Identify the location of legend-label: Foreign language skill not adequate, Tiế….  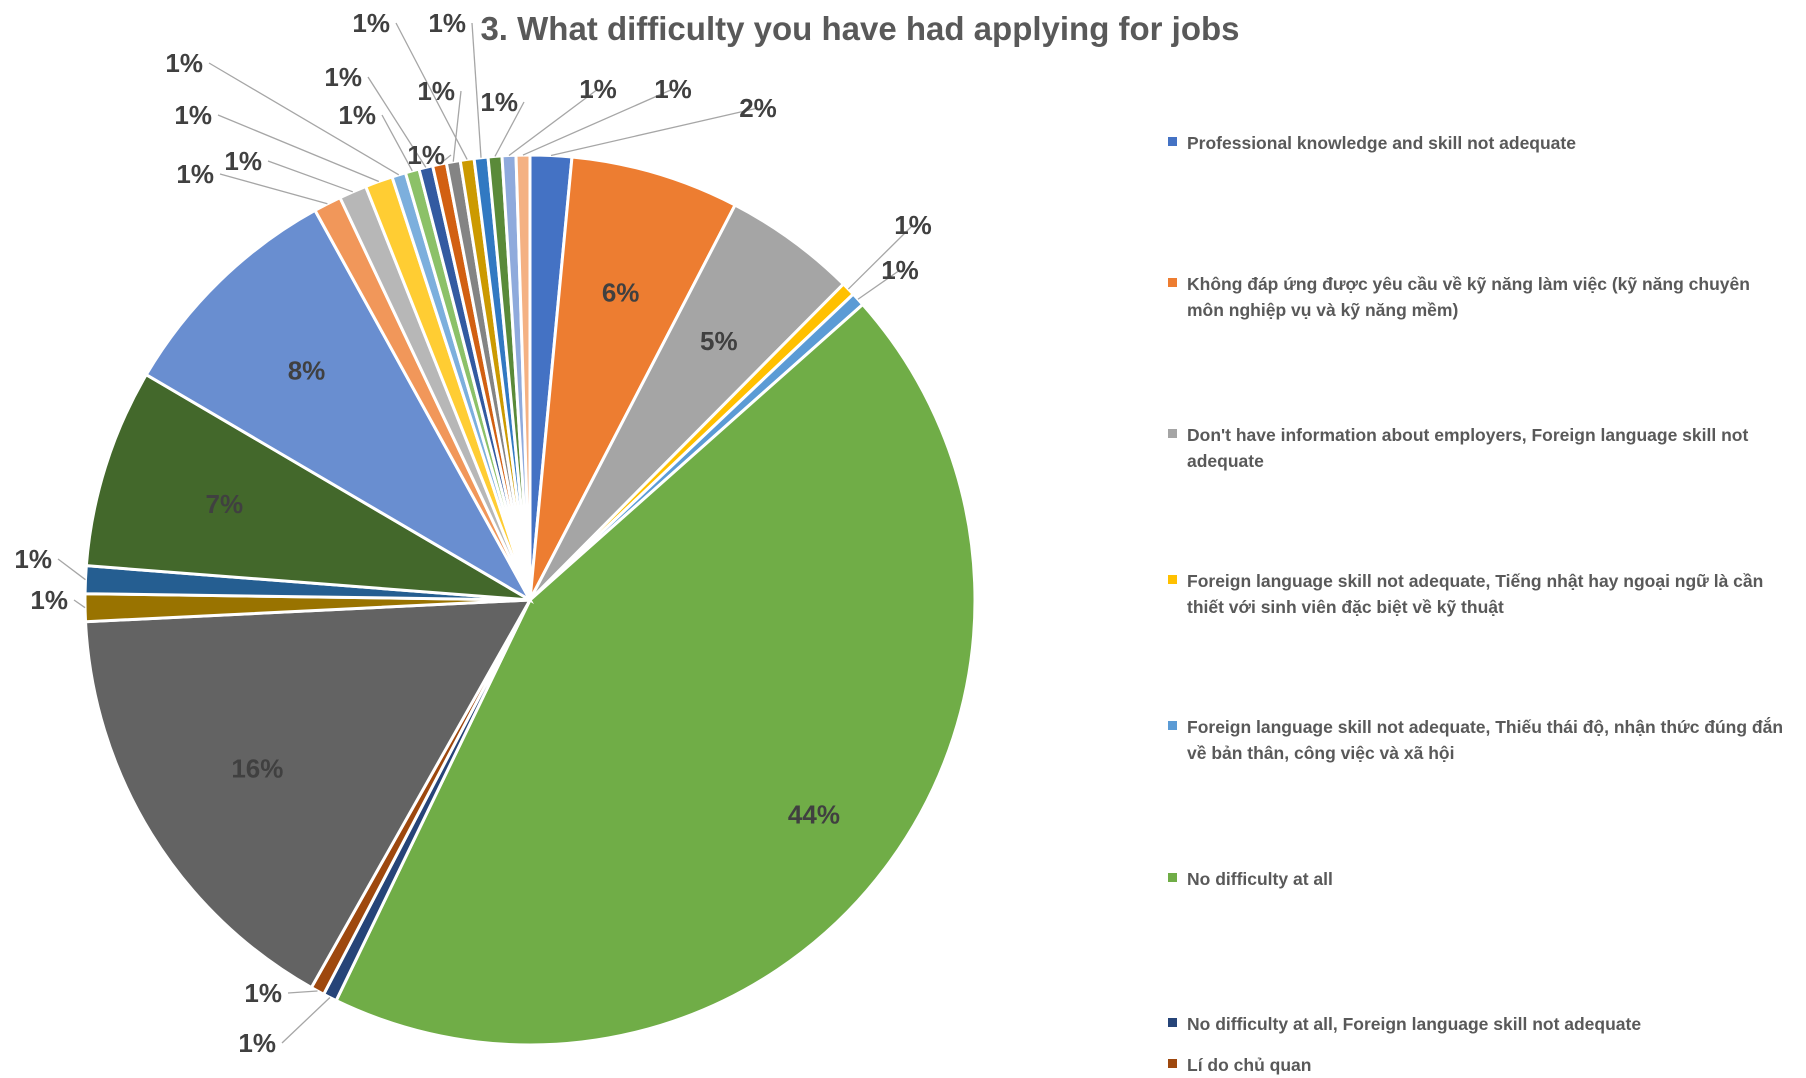
(1475, 594).